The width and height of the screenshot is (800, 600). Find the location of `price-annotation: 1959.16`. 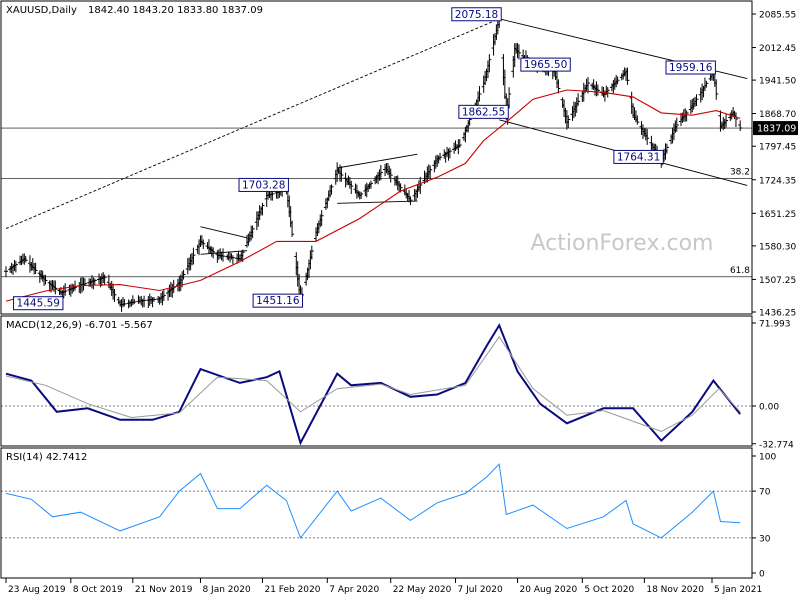

price-annotation: 1959.16 is located at coordinates (690, 67).